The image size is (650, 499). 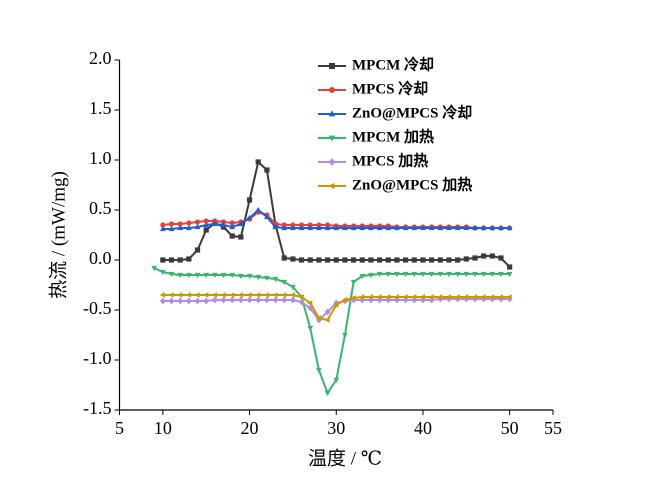 I want to click on x-axis-label: 温度 / ℃, so click(x=345, y=458).